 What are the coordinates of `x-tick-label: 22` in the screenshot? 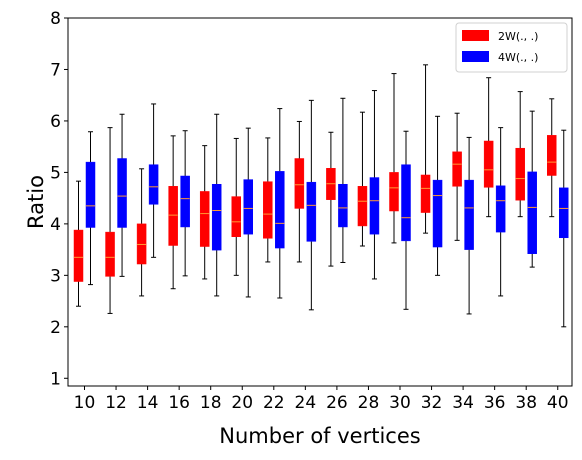 It's located at (274, 403).